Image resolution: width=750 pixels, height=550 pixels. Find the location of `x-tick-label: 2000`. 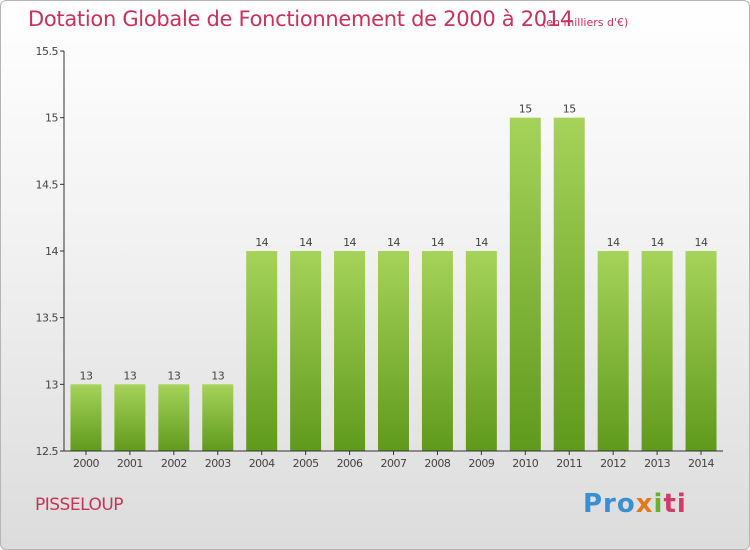

x-tick-label: 2000 is located at coordinates (86, 463).